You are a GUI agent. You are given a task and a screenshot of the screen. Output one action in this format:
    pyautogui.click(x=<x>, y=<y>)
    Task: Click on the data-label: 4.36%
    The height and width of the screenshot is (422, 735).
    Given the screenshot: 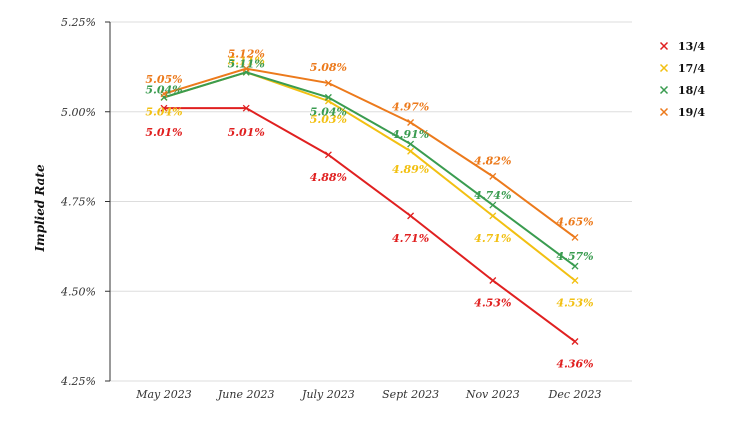 What is the action you would take?
    pyautogui.click(x=574, y=364)
    